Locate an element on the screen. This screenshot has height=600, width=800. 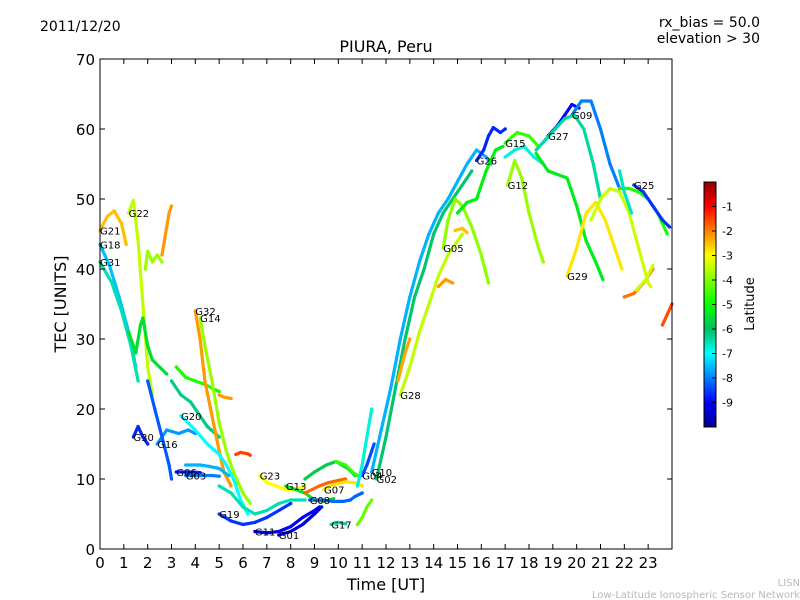
x-tick-label: 3 is located at coordinates (172, 563).